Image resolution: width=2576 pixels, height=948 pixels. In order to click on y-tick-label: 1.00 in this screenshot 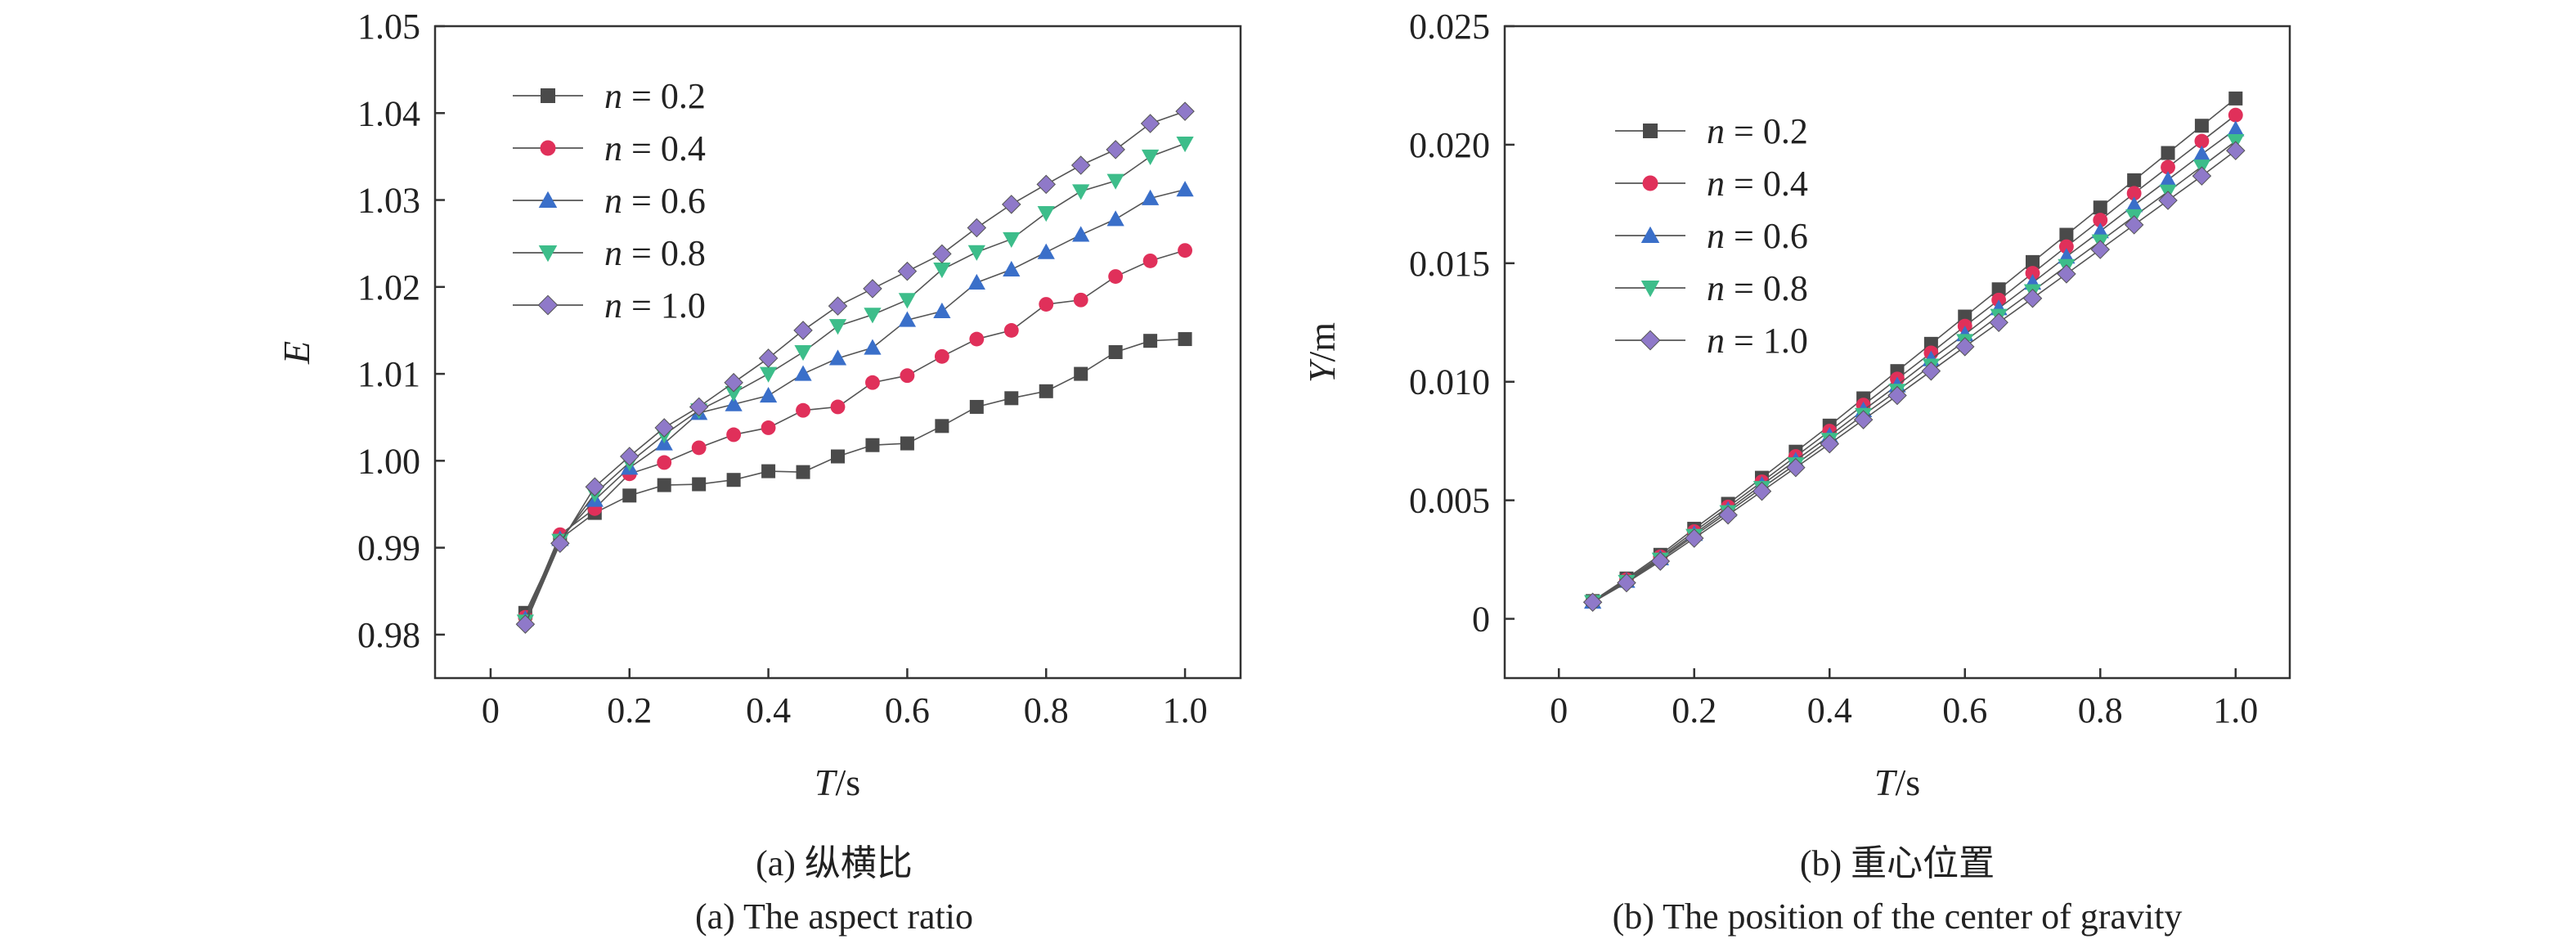, I will do `click(388, 461)`.